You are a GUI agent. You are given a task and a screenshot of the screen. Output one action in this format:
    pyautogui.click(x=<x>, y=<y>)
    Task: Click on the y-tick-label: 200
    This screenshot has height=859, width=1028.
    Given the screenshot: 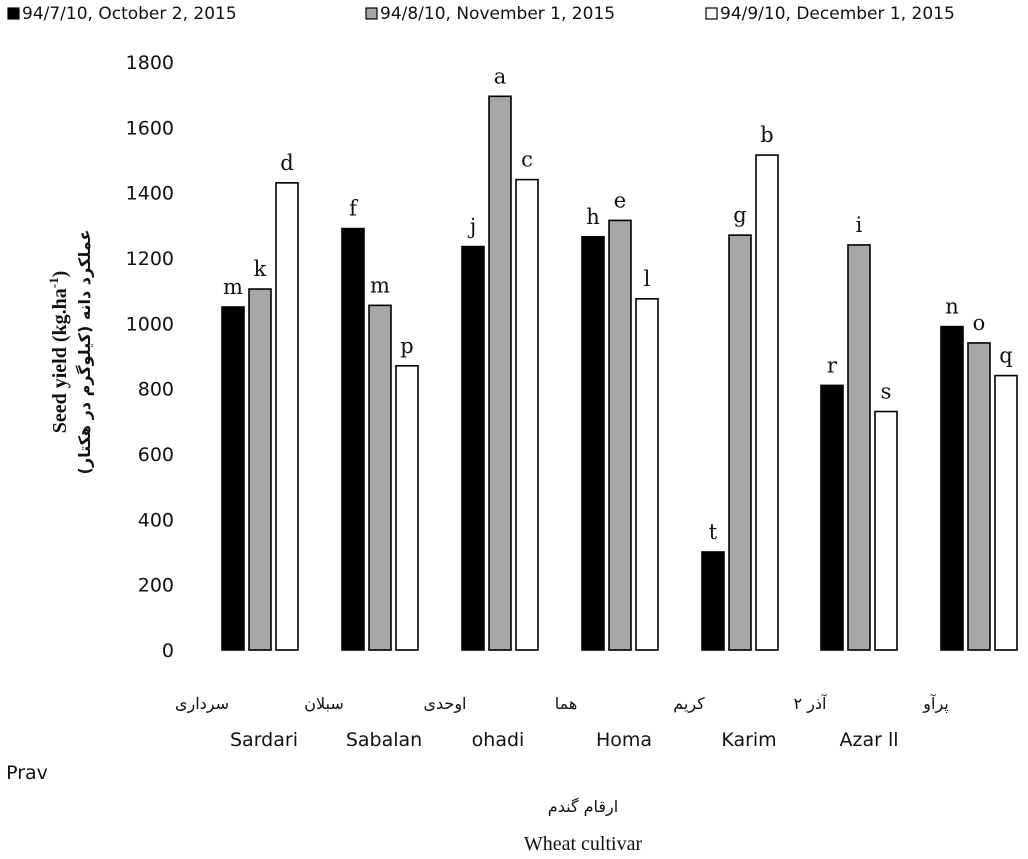 What is the action you would take?
    pyautogui.click(x=156, y=586)
    